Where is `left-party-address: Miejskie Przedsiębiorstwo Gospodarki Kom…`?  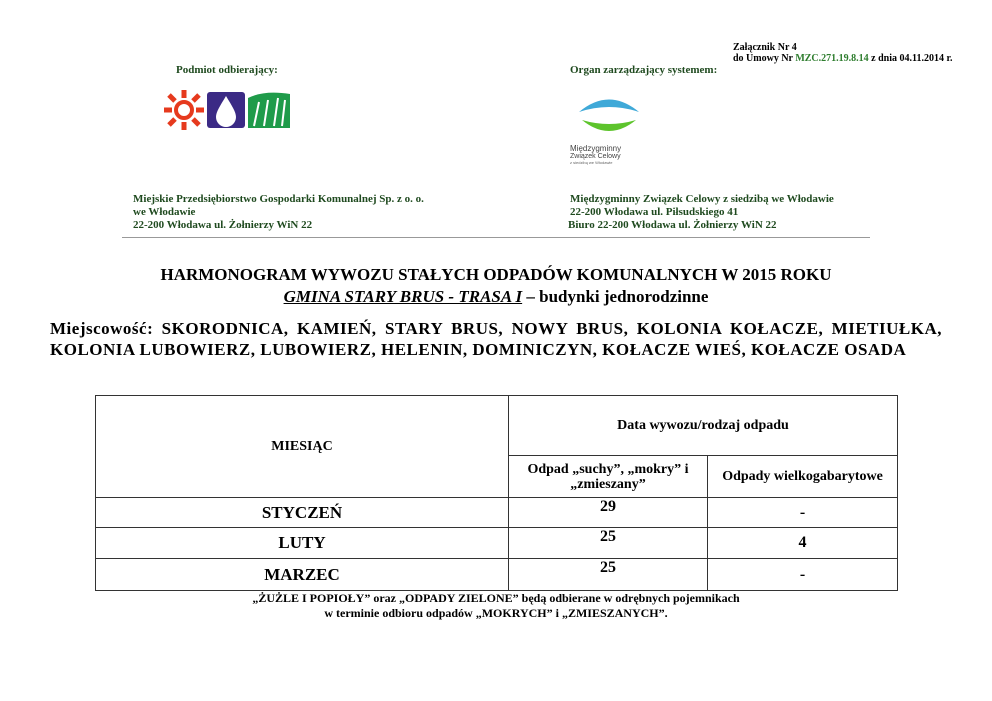
left-party-address: Miejskie Przedsiębiorstwo Gospodarki Kom… is located at coordinates (278, 212).